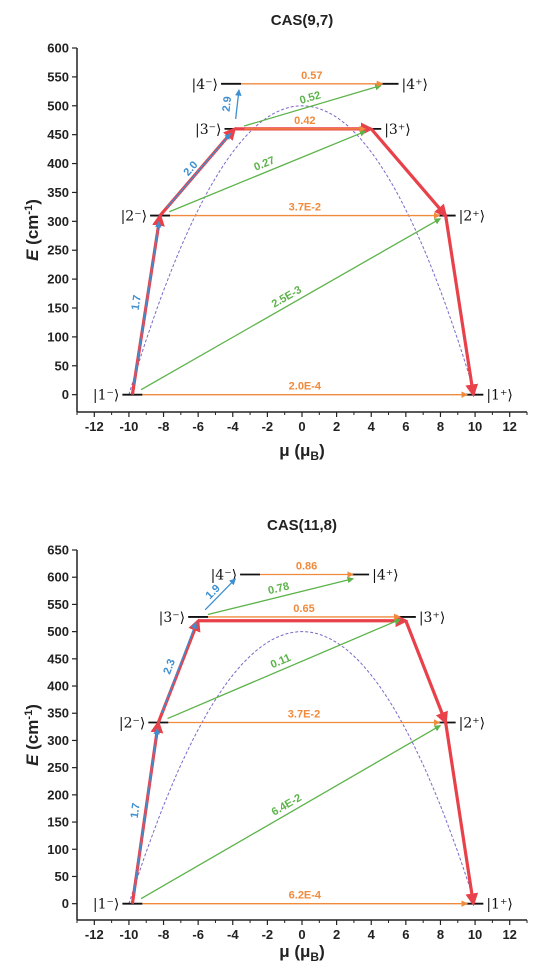 This screenshot has height=961, width=537. Describe the element at coordinates (302, 525) in the screenshot. I see `chart-title: CAS(11,8)` at that location.